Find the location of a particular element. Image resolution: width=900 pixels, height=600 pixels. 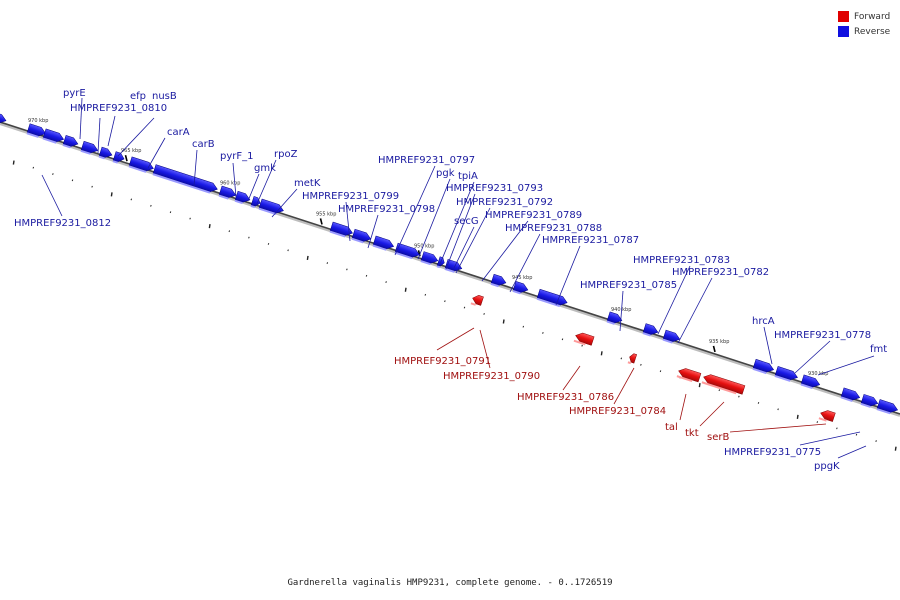

reverse-gene-label: nusB is located at coordinates (164, 96).